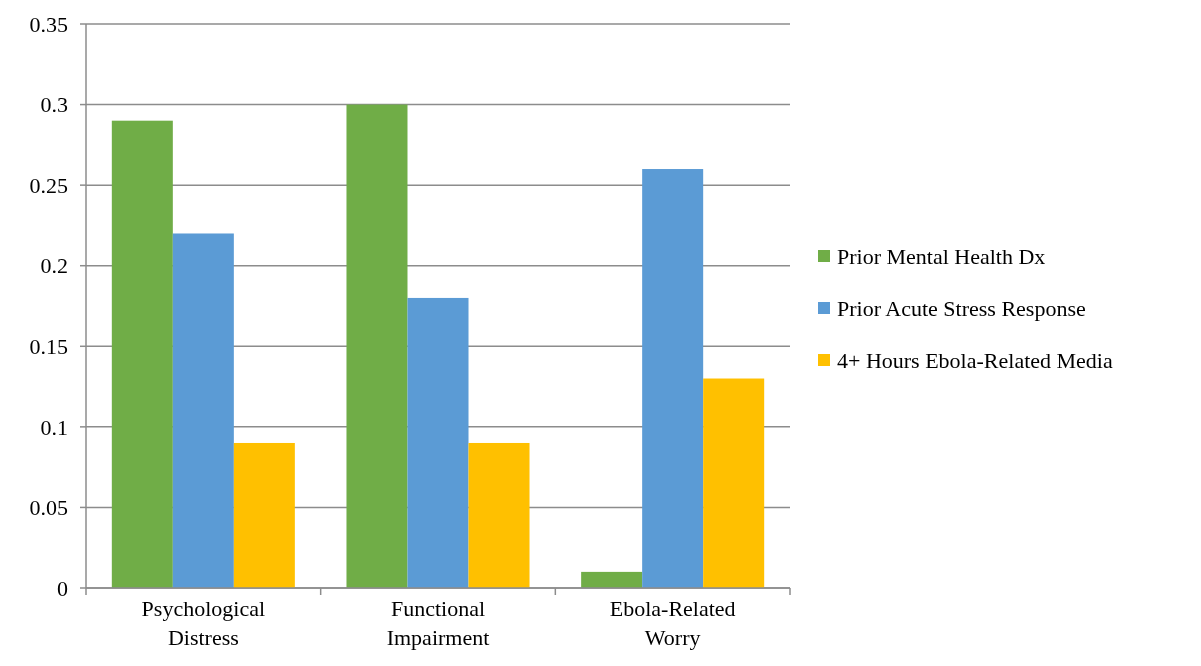  Describe the element at coordinates (961, 308) in the screenshot. I see `legend-label: Prior Acute Stress Response` at that location.